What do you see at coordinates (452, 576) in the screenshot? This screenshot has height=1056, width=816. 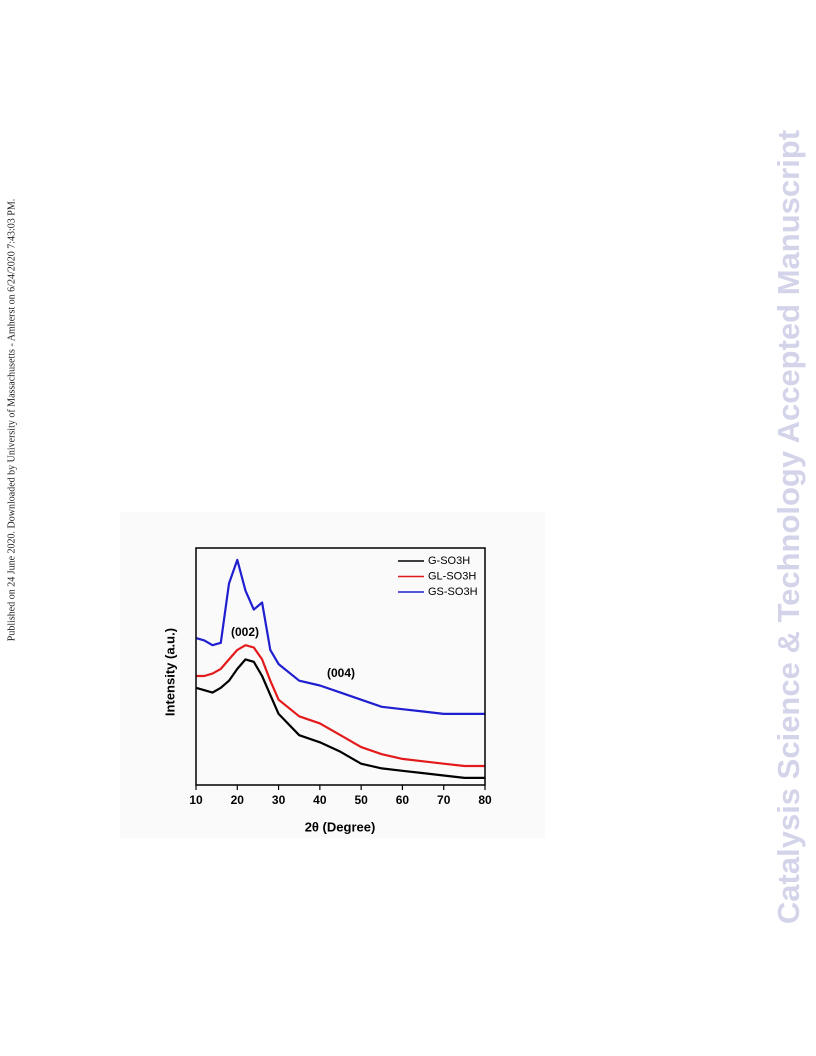 I see `legend-label: GL-SO3H` at bounding box center [452, 576].